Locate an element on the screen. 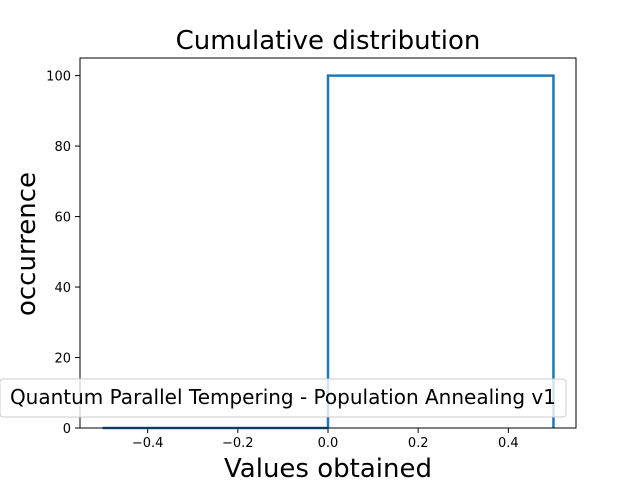  y-tick-label: 40 is located at coordinates (62, 288).